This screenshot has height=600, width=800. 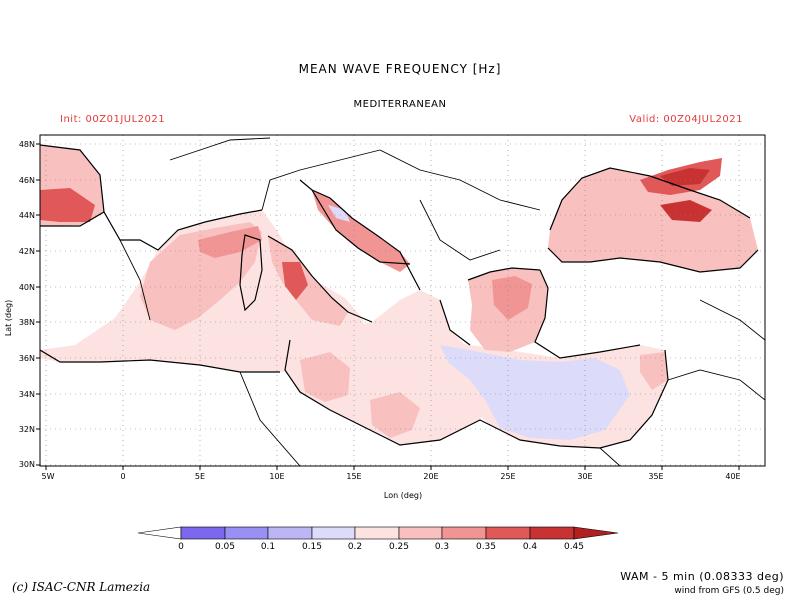 I want to click on legend-label: 0.25, so click(x=399, y=547).